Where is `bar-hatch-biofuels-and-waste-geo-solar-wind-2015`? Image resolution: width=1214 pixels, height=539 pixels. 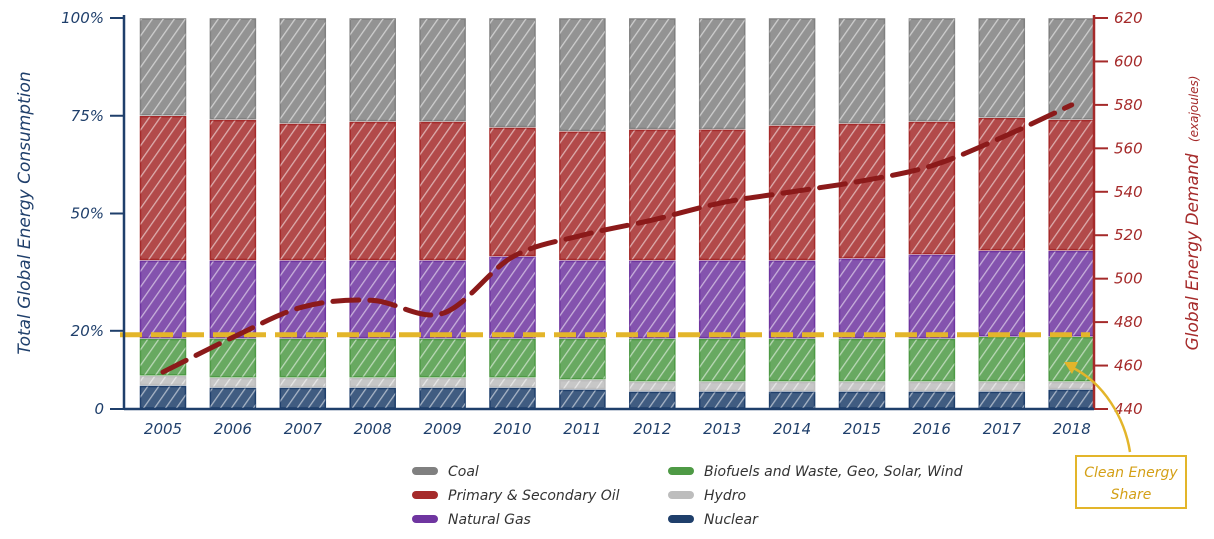
bar-hatch-biofuels-and-waste-geo-solar-wind-2015 is located at coordinates (862, 360).